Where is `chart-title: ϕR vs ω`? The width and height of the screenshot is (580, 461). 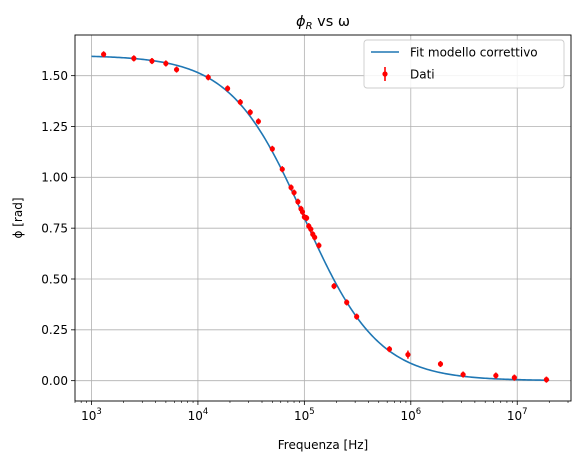
chart-title: ϕR vs ω is located at coordinates (323, 23).